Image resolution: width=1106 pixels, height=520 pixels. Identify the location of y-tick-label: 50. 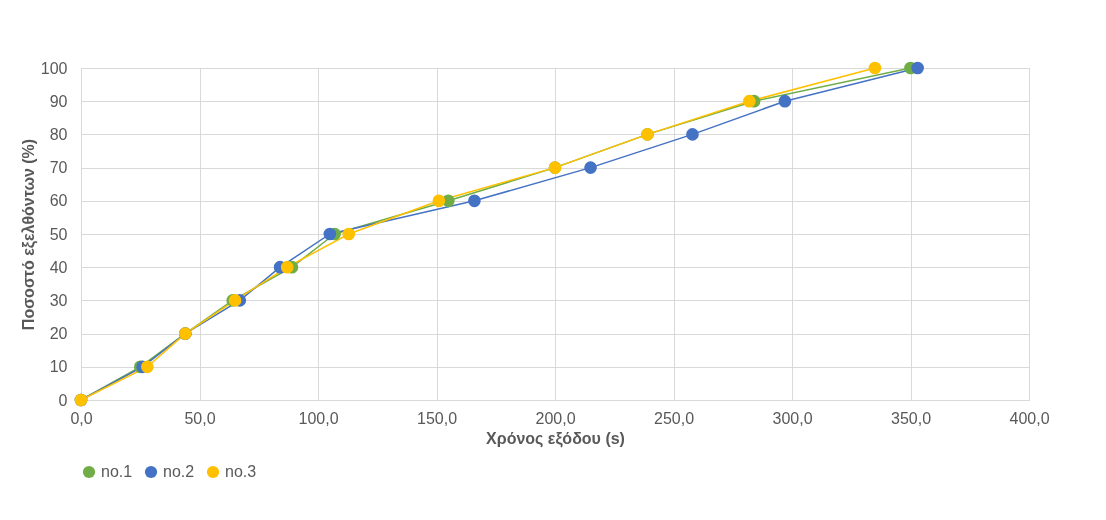
(58, 234).